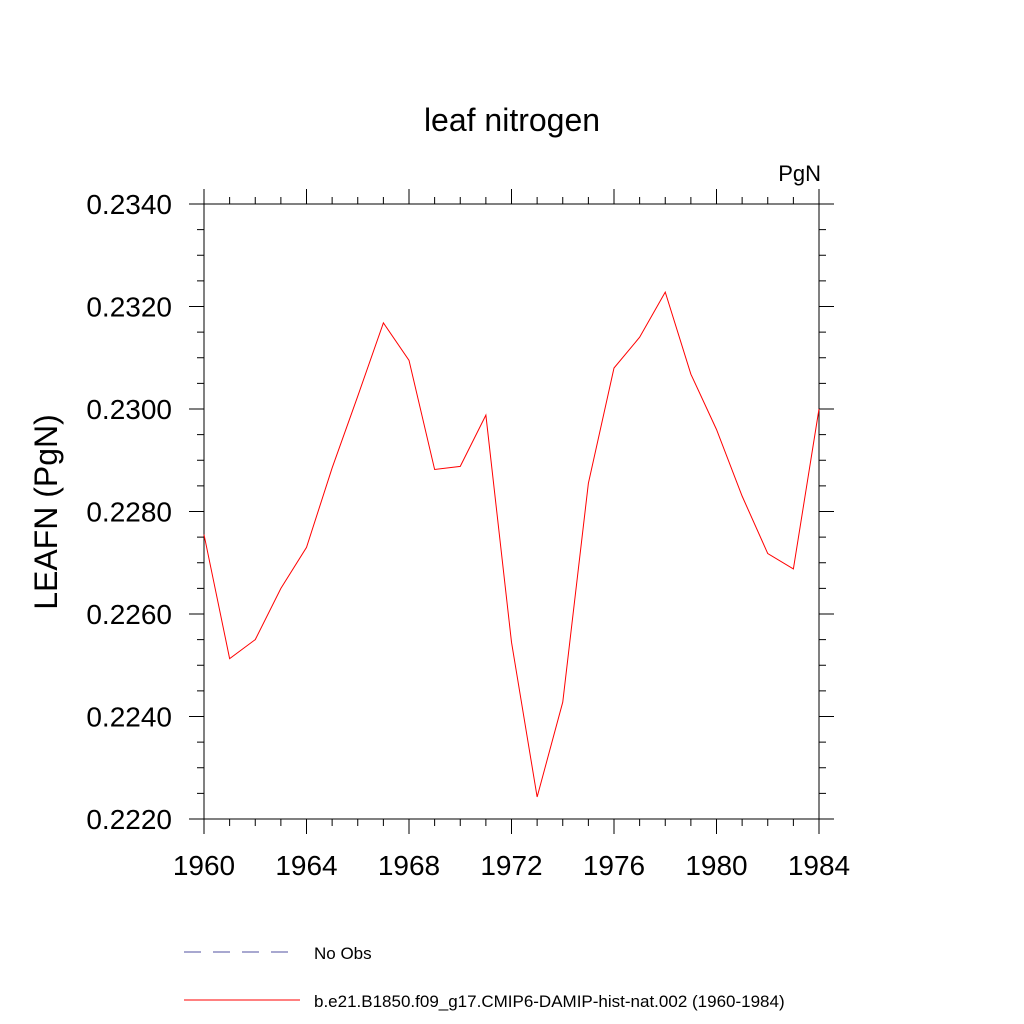  Describe the element at coordinates (129, 819) in the screenshot. I see `y-tick-label: 0.2220` at that location.